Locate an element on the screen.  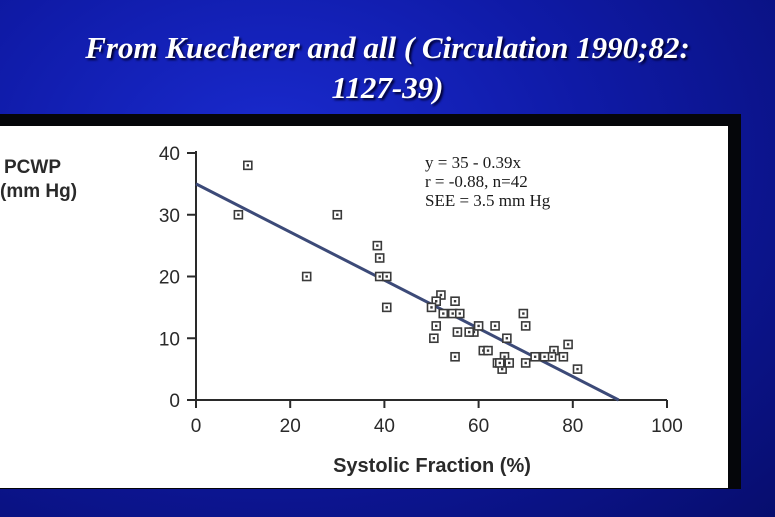
x-tick-label: 80 is located at coordinates (572, 426).